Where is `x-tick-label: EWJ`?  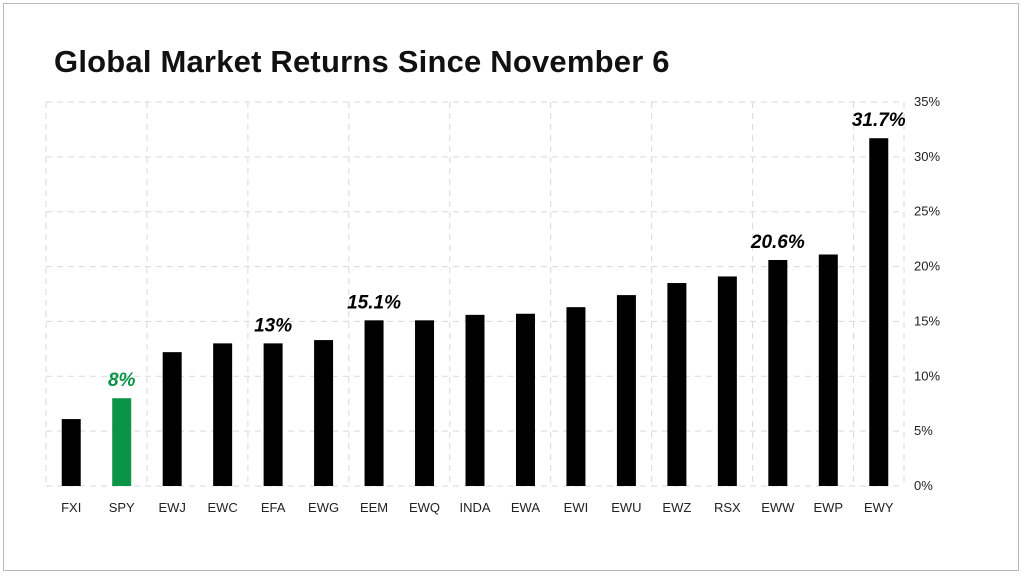 x-tick-label: EWJ is located at coordinates (171, 507).